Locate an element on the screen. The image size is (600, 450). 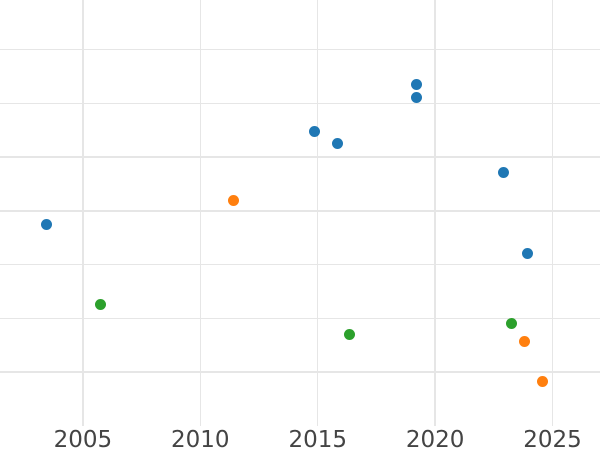
x-tick-label-2015: 2015 is located at coordinates (317, 438).